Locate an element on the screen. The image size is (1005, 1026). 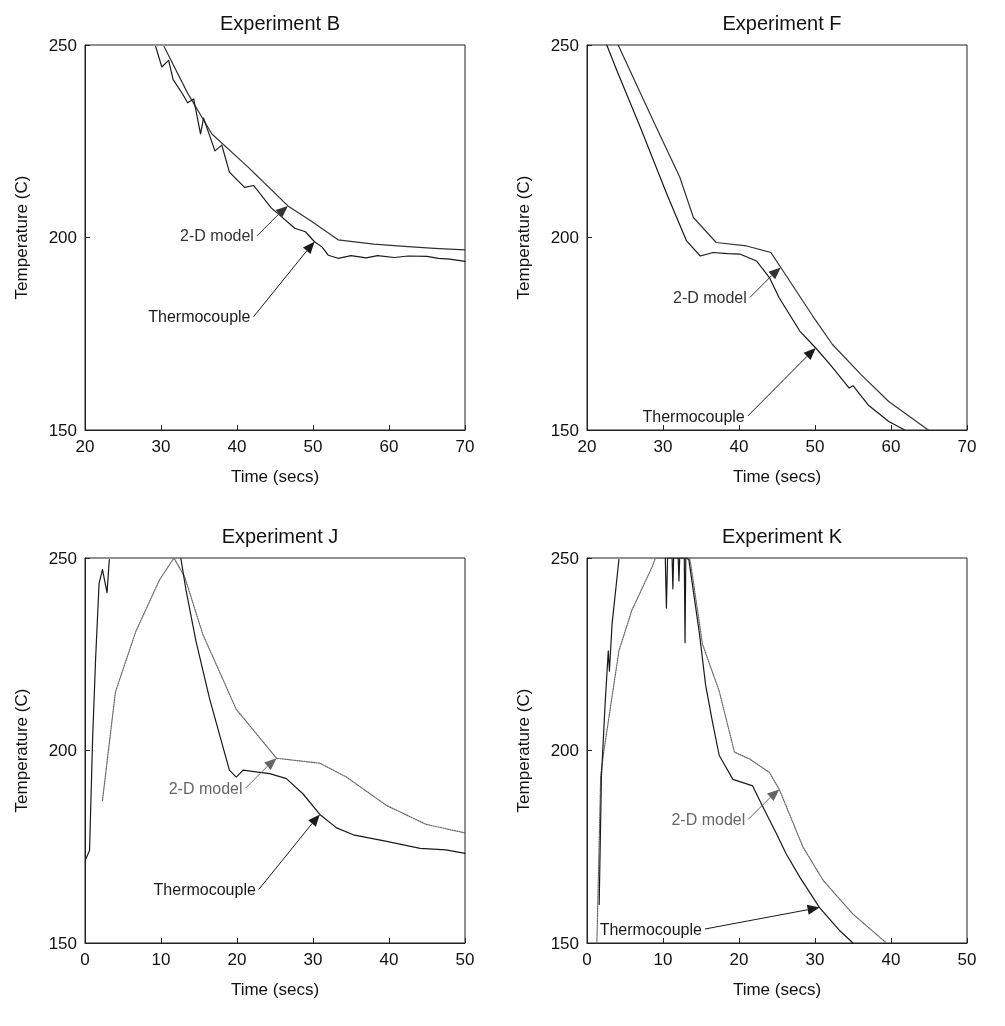
chart-title: Experiment F is located at coordinates (782, 23).